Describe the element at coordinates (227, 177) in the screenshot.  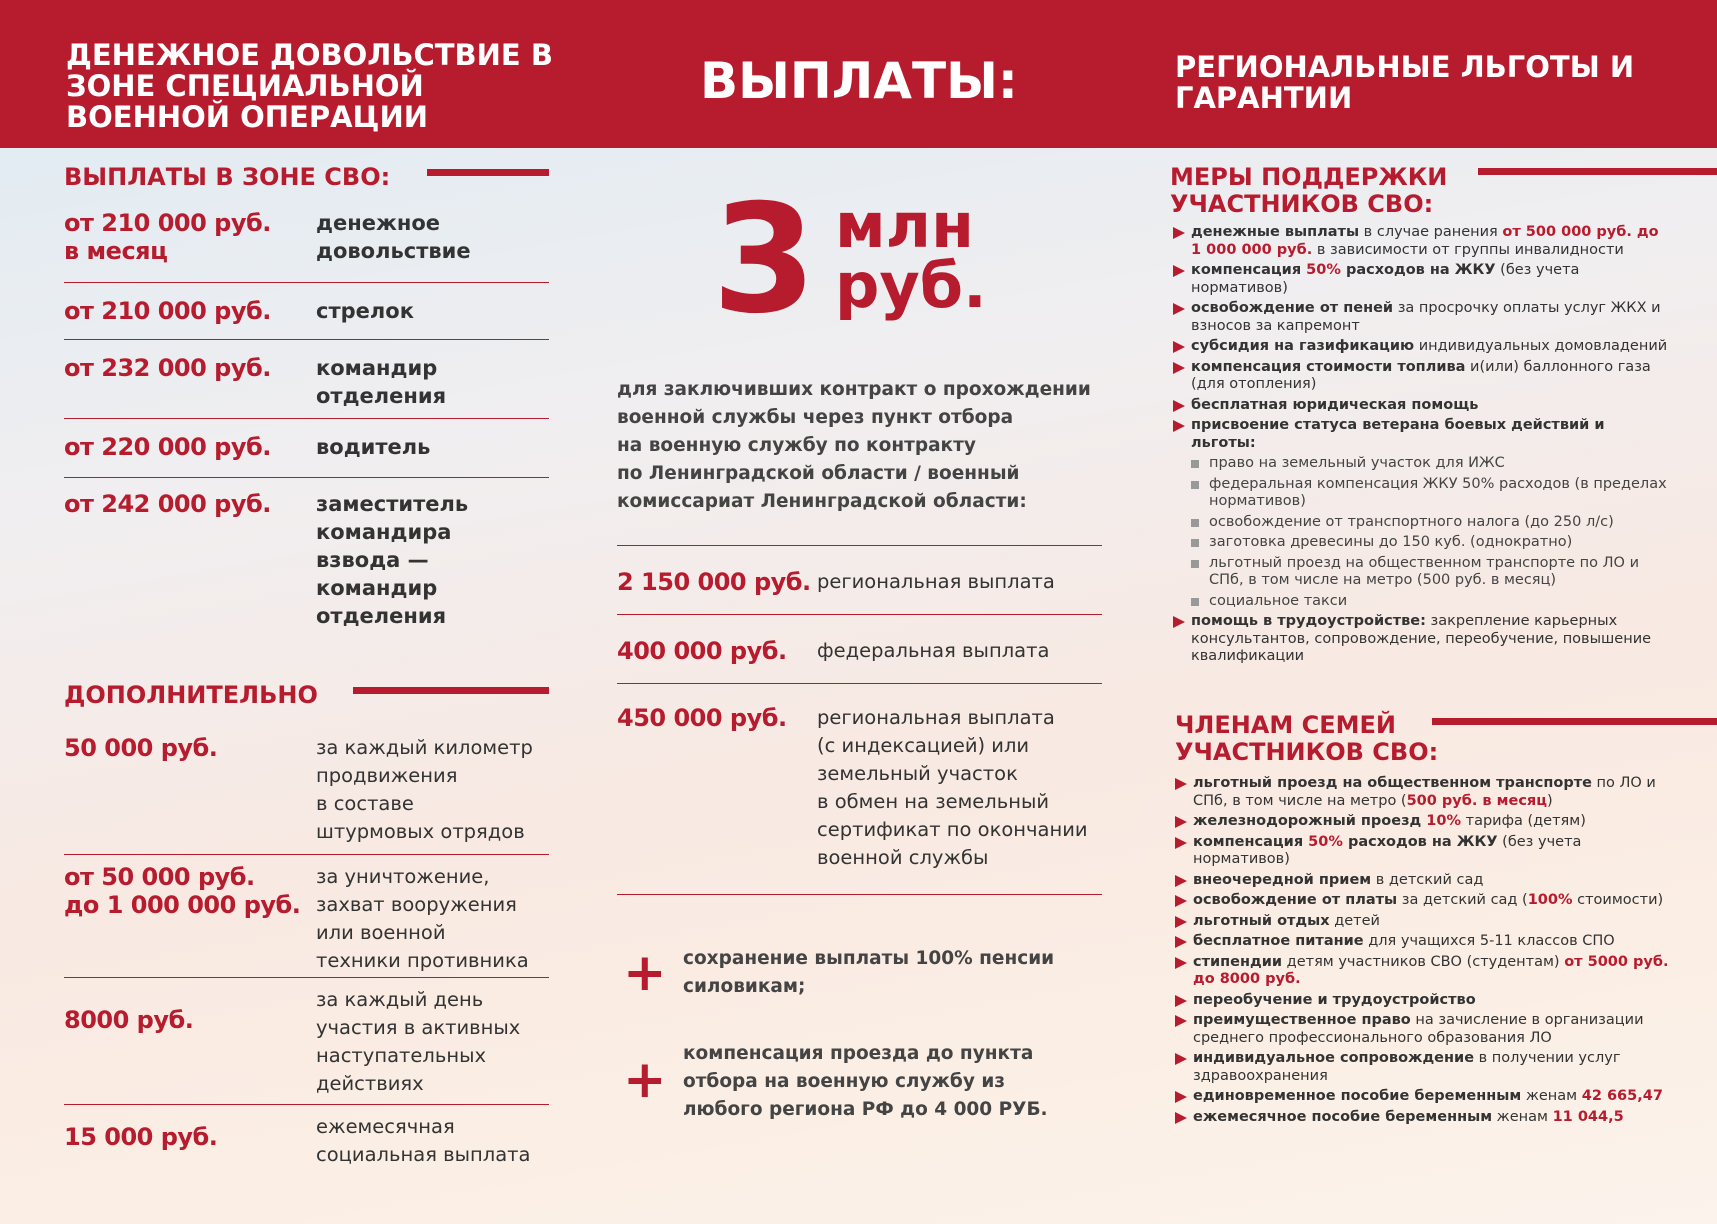
I see `svo-payments-title: ВЫПЛАТЫ В ЗОНЕ СВО:` at that location.